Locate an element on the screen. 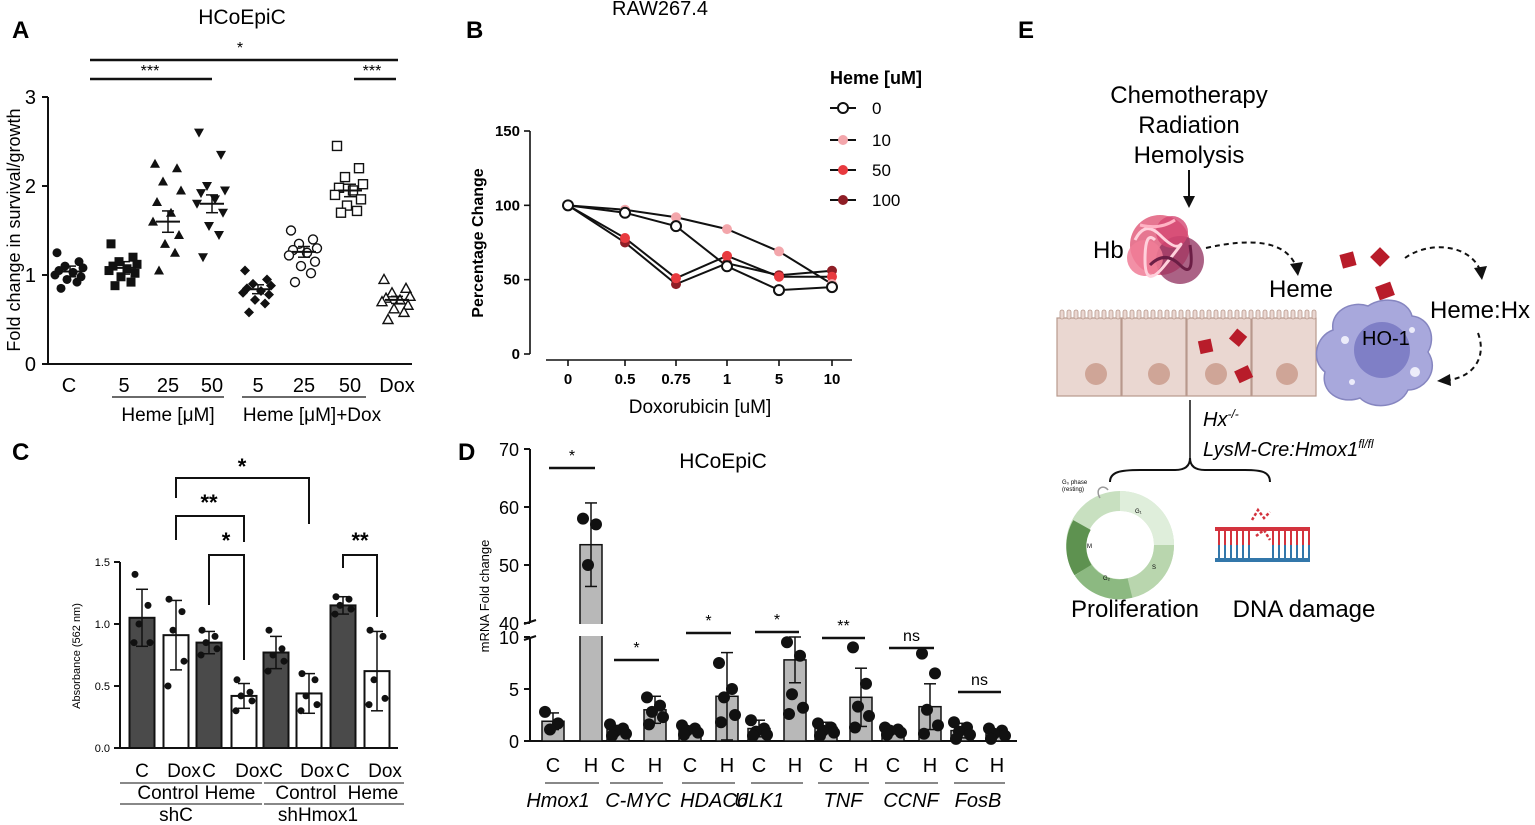 The width and height of the screenshot is (1535, 825). c-y-tick-label: 0.0 is located at coordinates (102, 749).